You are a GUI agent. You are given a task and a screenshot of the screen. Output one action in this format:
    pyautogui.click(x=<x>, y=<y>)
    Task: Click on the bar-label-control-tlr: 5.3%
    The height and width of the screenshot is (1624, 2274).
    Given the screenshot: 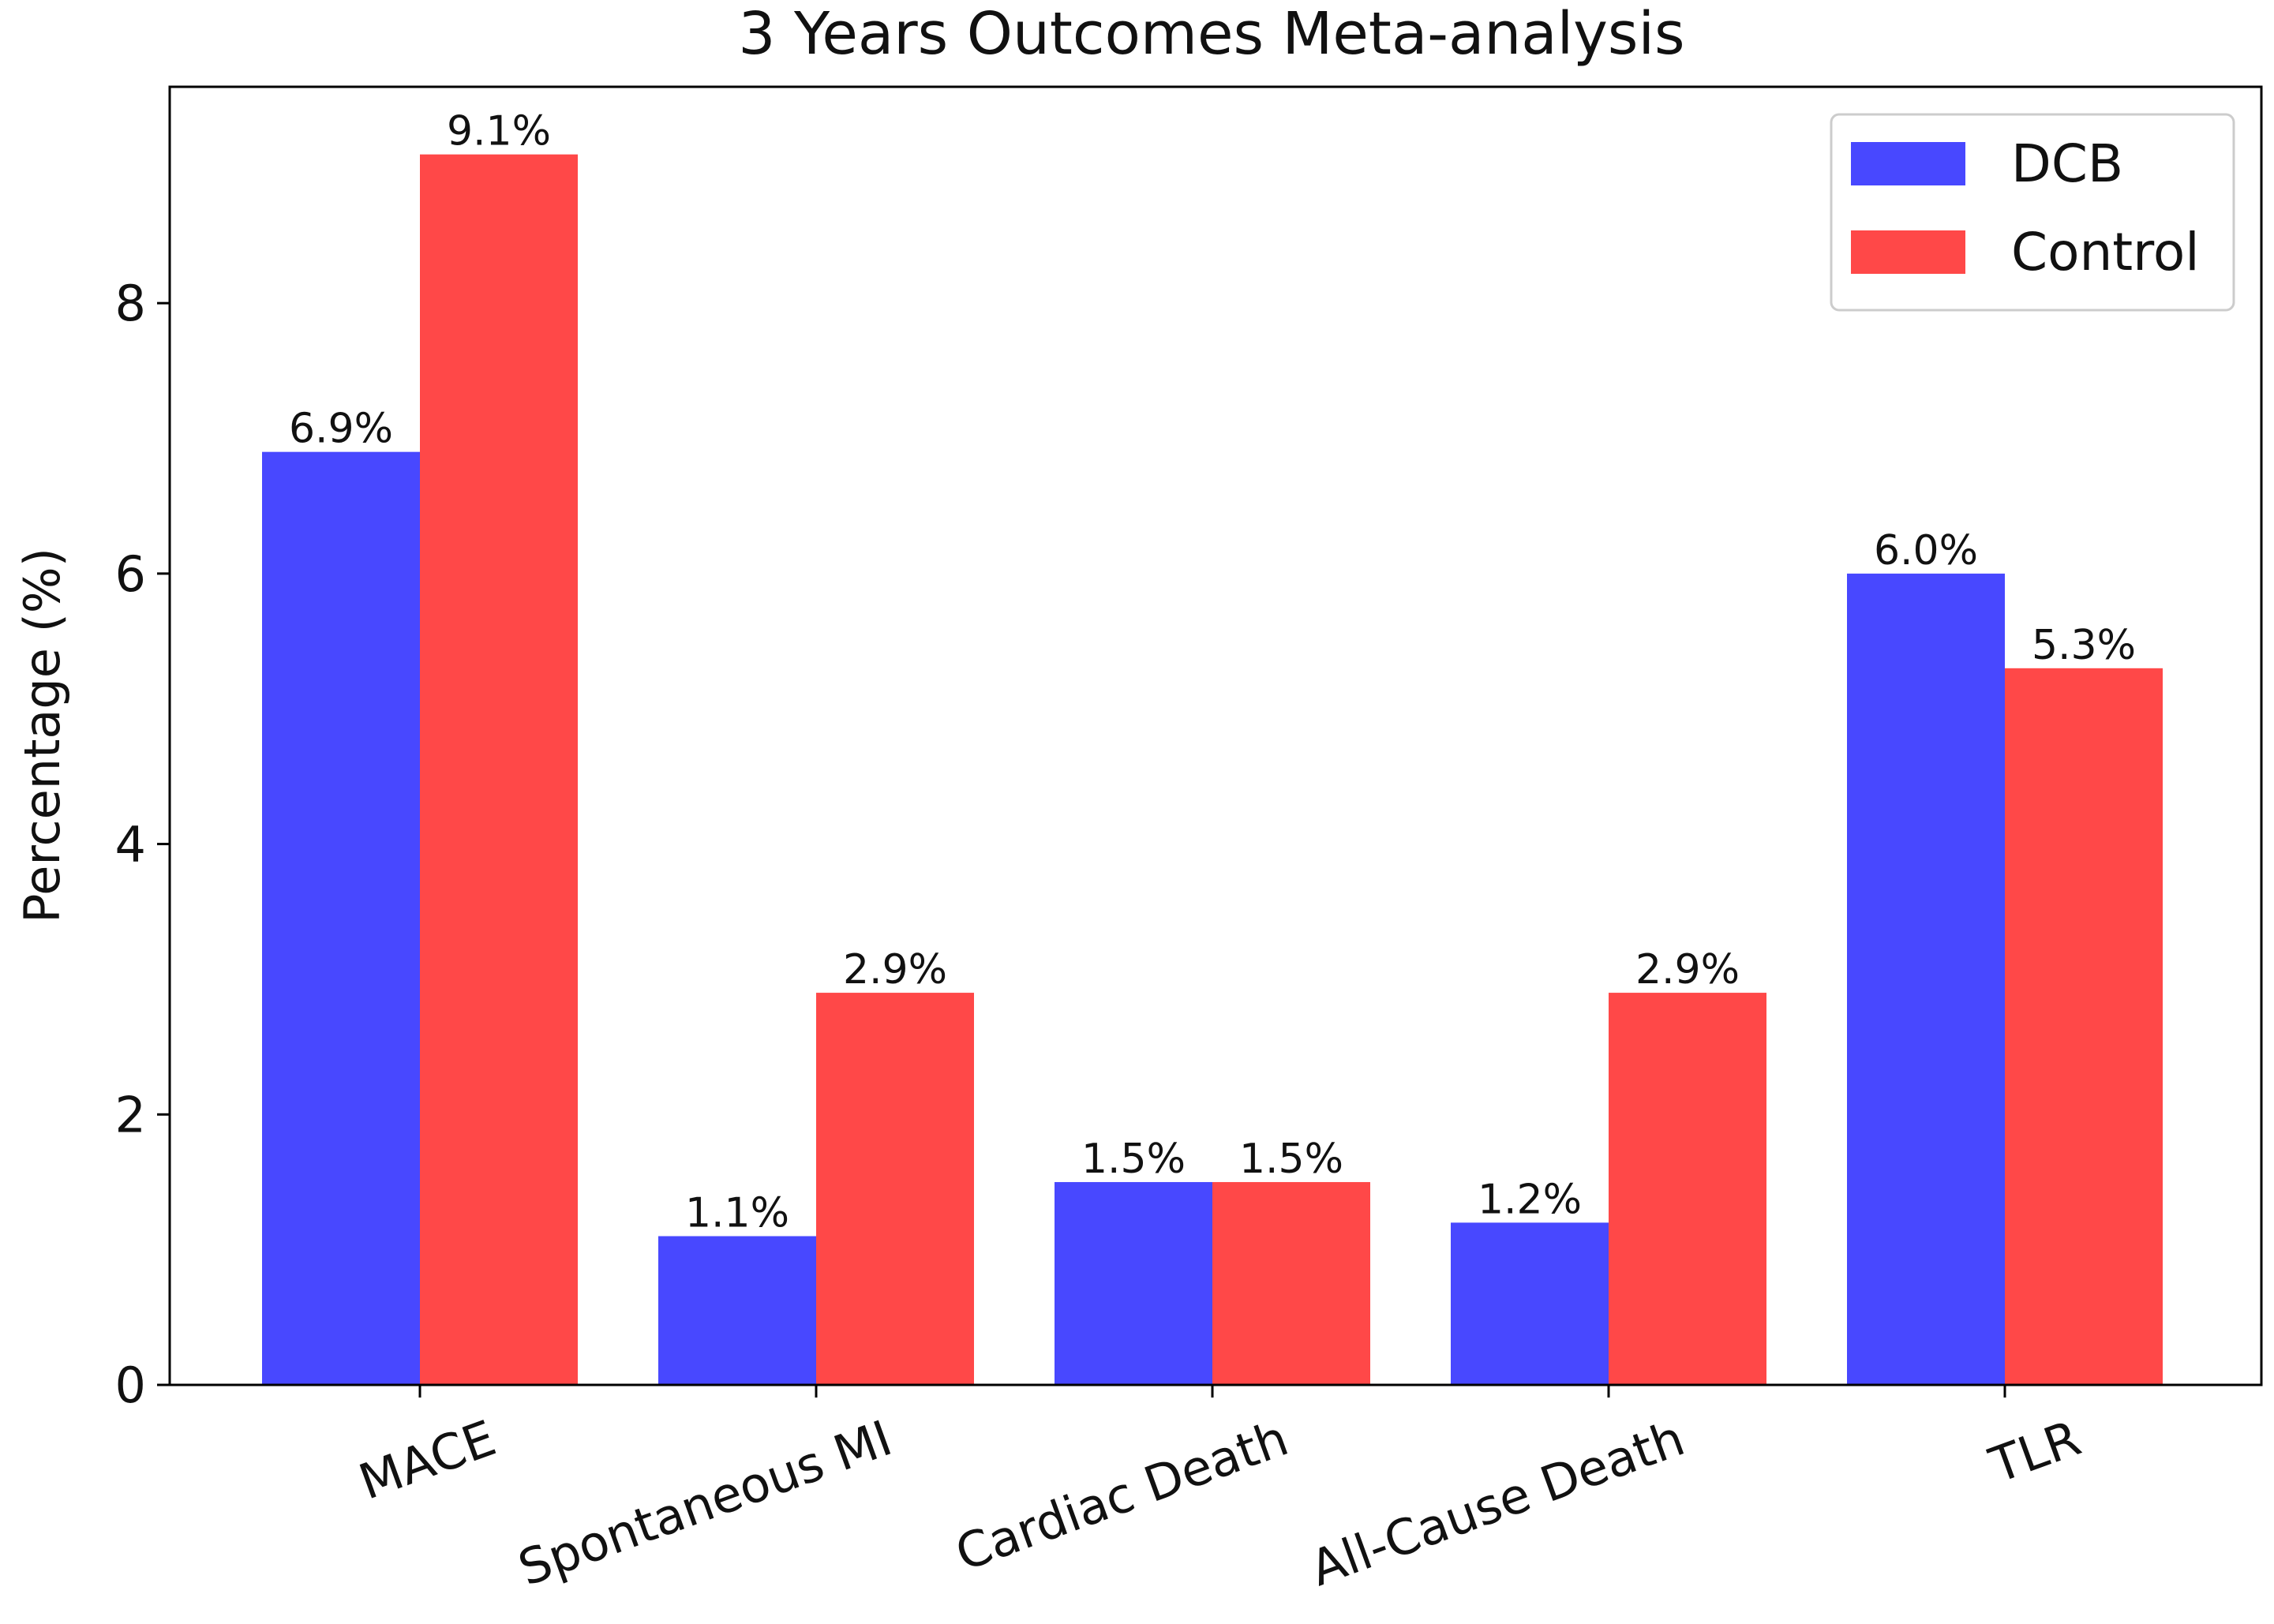 What is the action you would take?
    pyautogui.click(x=2084, y=645)
    